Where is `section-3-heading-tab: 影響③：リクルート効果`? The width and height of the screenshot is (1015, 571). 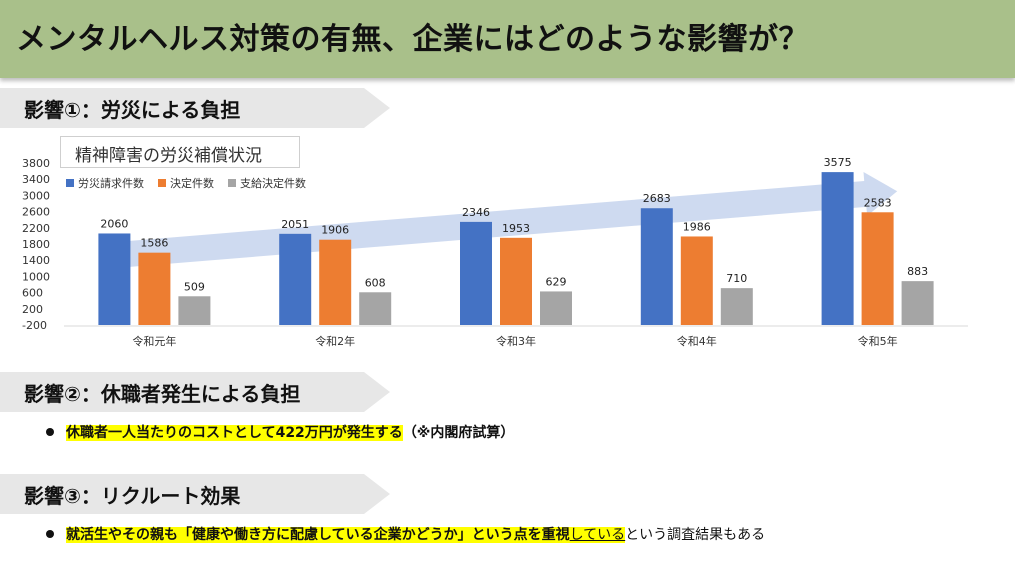
section-3-heading-tab: 影響③：リクルート効果 is located at coordinates (195, 494).